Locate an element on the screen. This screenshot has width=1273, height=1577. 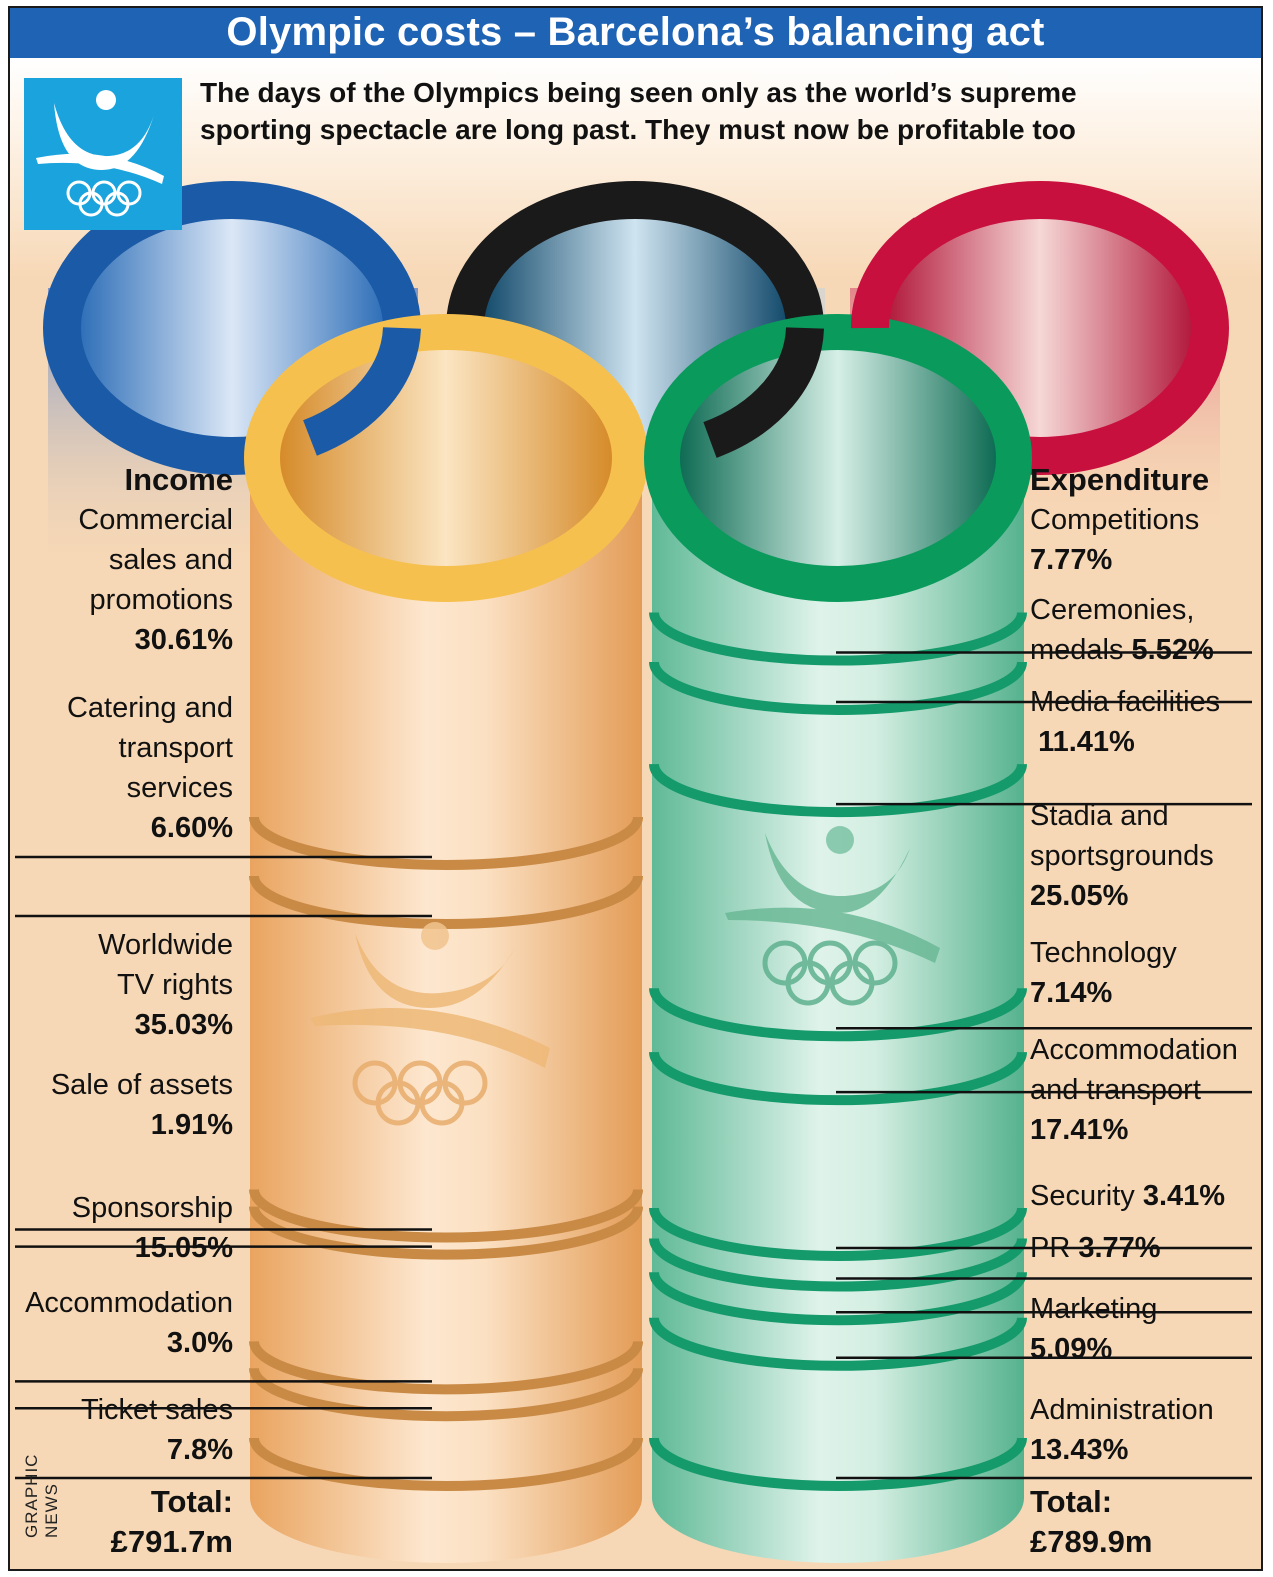
income-total-label: Total: is located at coordinates (191, 1501).